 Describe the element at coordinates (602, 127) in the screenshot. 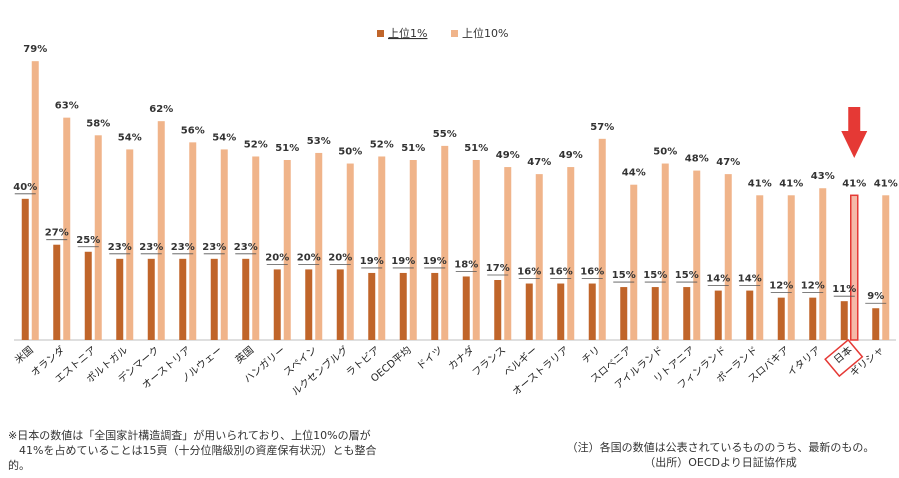

I see `data-label-top10: 57%` at that location.